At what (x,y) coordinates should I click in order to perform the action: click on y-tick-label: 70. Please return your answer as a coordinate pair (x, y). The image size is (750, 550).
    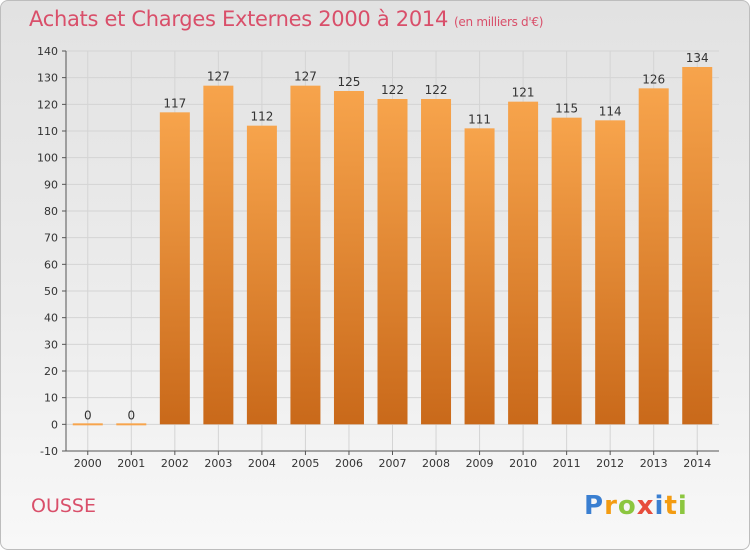
    Looking at the image, I should click on (51, 238).